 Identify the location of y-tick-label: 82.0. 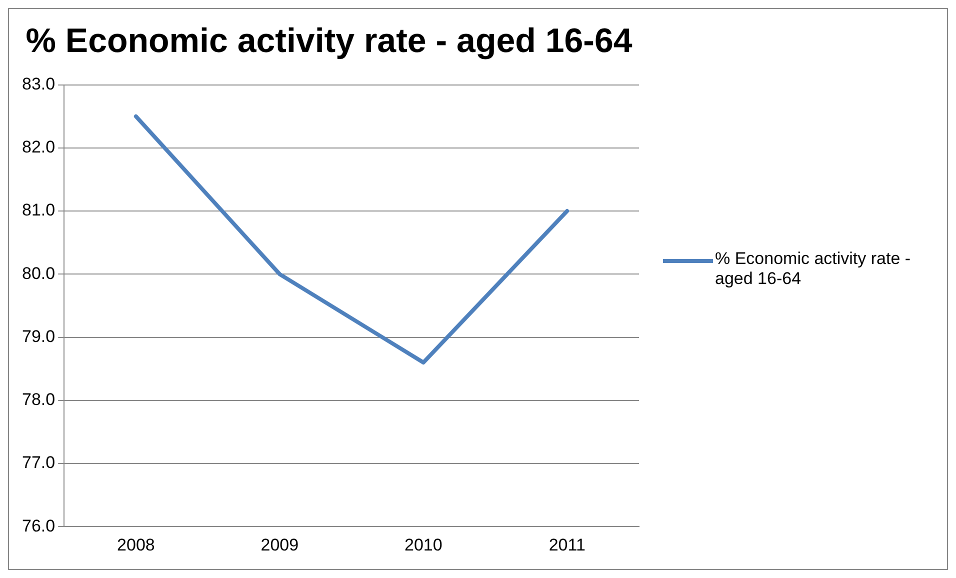
(39, 147).